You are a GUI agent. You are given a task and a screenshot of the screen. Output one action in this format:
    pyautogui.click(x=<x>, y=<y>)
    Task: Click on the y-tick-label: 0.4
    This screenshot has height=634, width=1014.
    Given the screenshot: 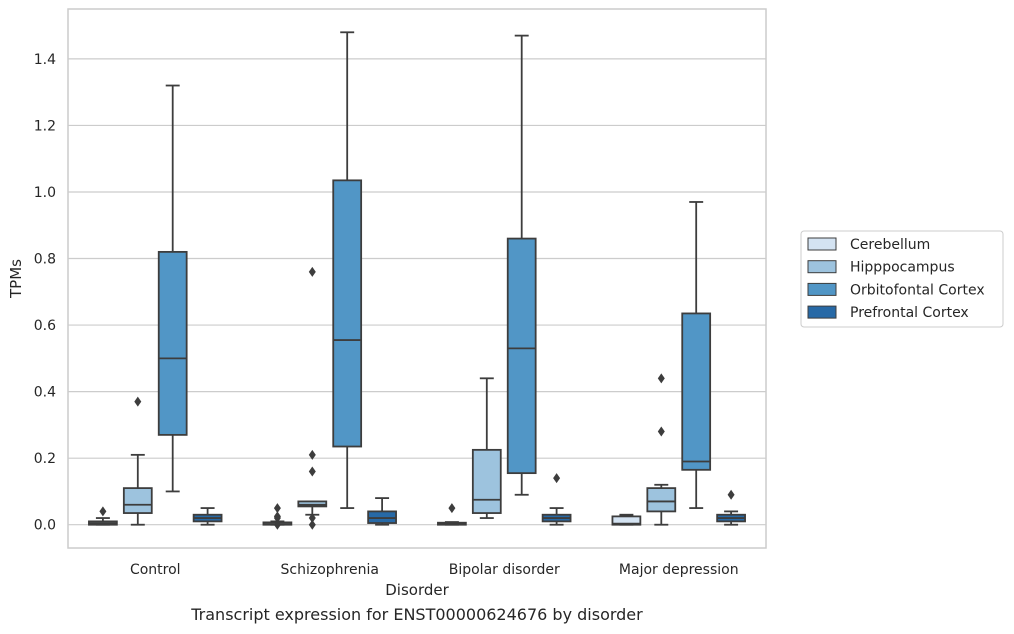 What is the action you would take?
    pyautogui.click(x=45, y=393)
    